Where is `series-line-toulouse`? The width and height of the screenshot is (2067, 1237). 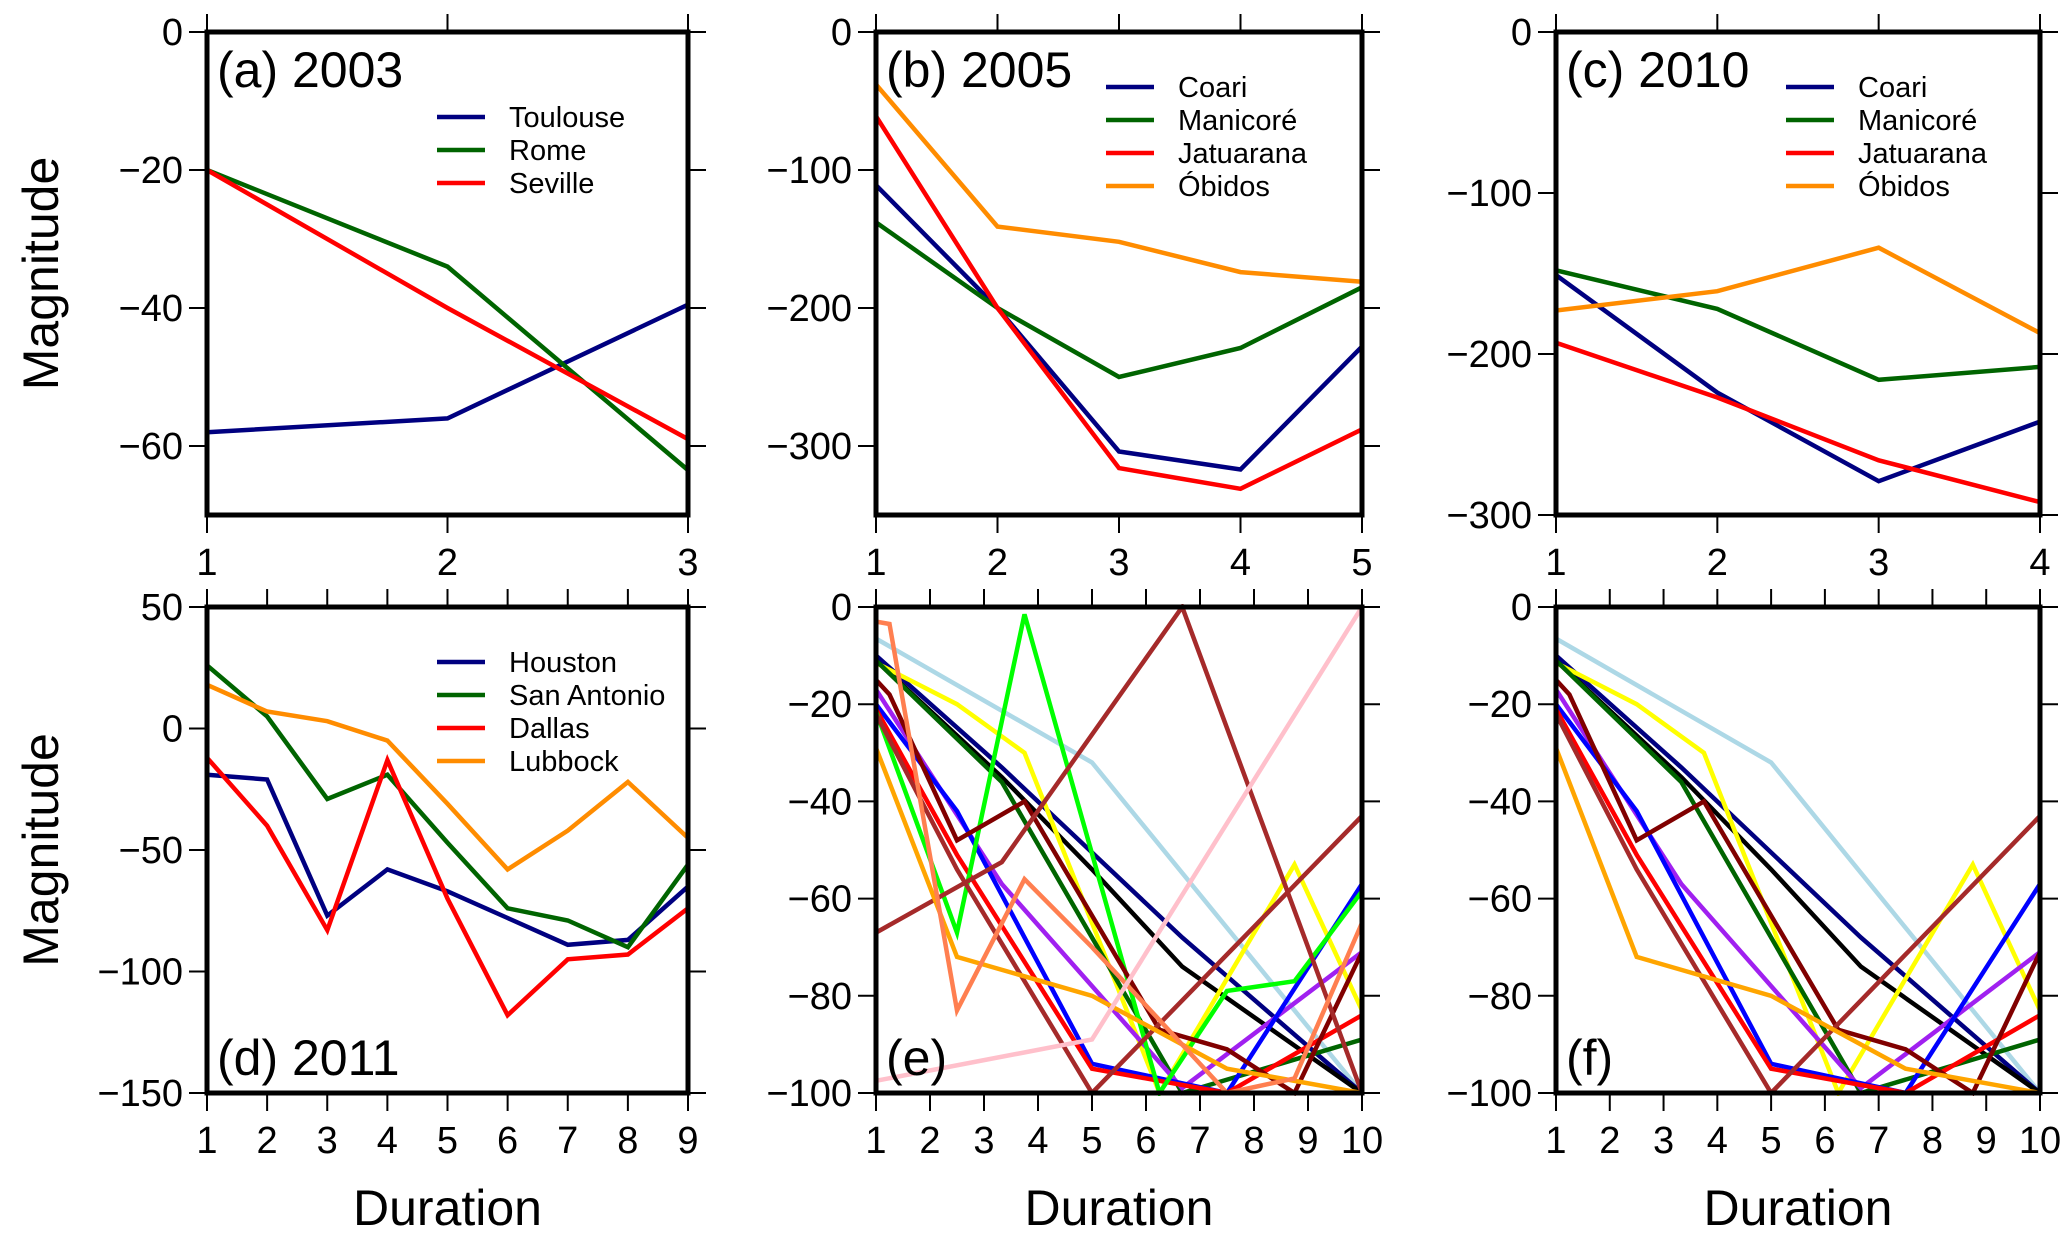 series-line-toulouse is located at coordinates (447, 368).